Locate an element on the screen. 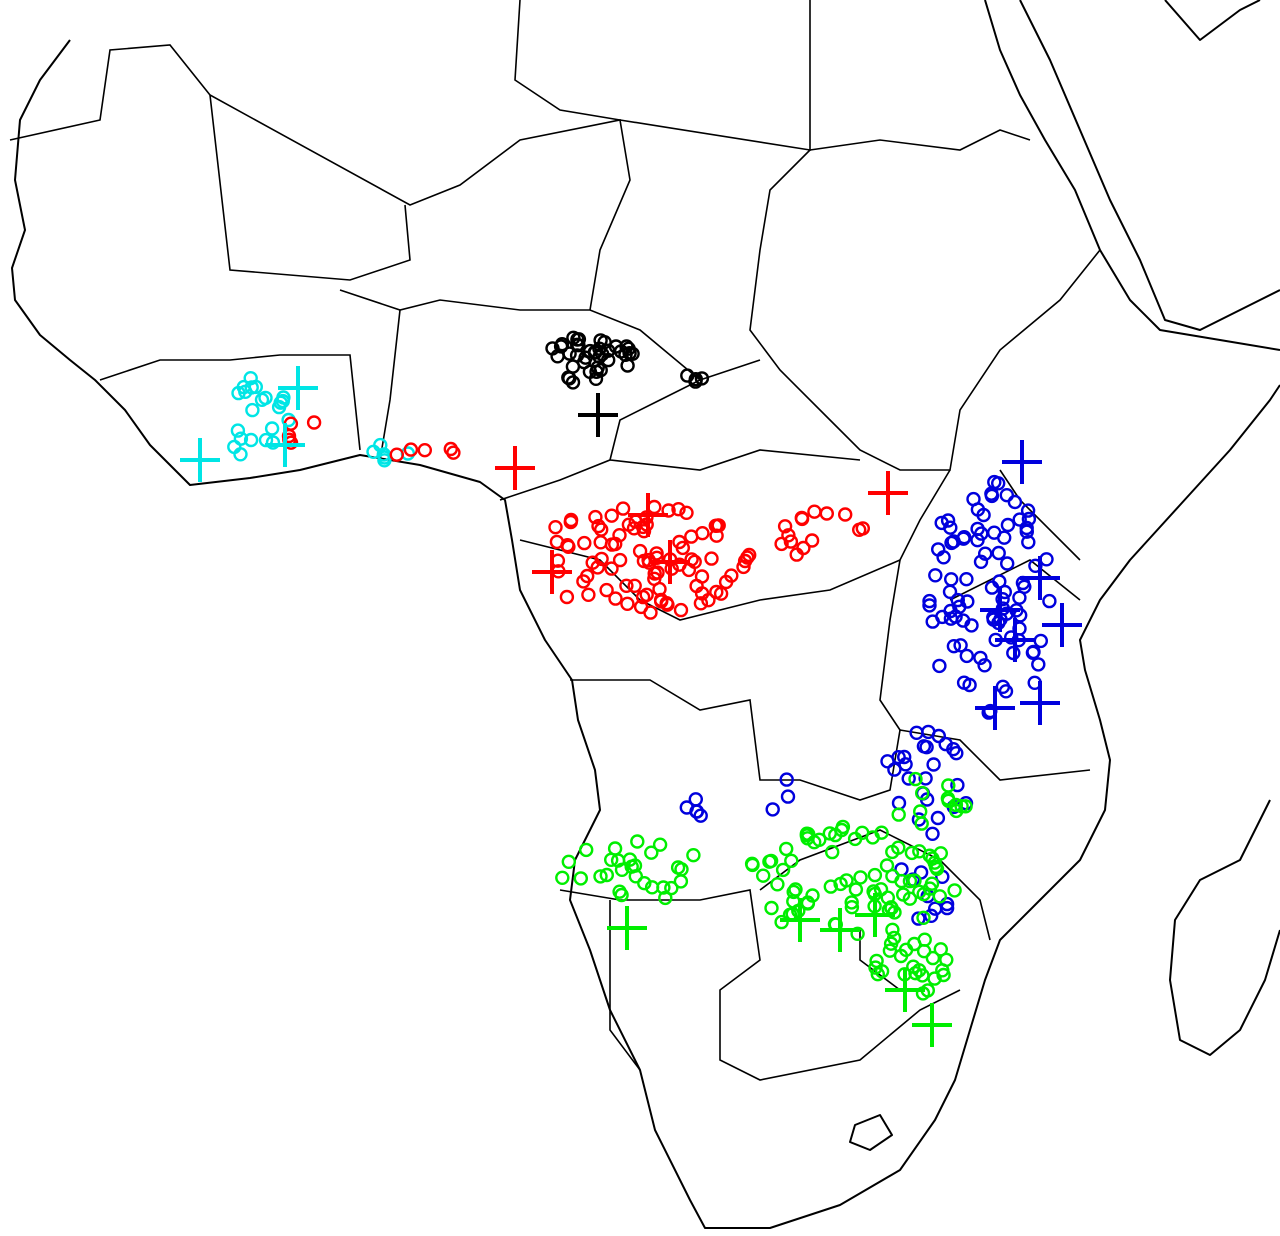 The image size is (1280, 1236). madagascar is located at coordinates (1224, 927).